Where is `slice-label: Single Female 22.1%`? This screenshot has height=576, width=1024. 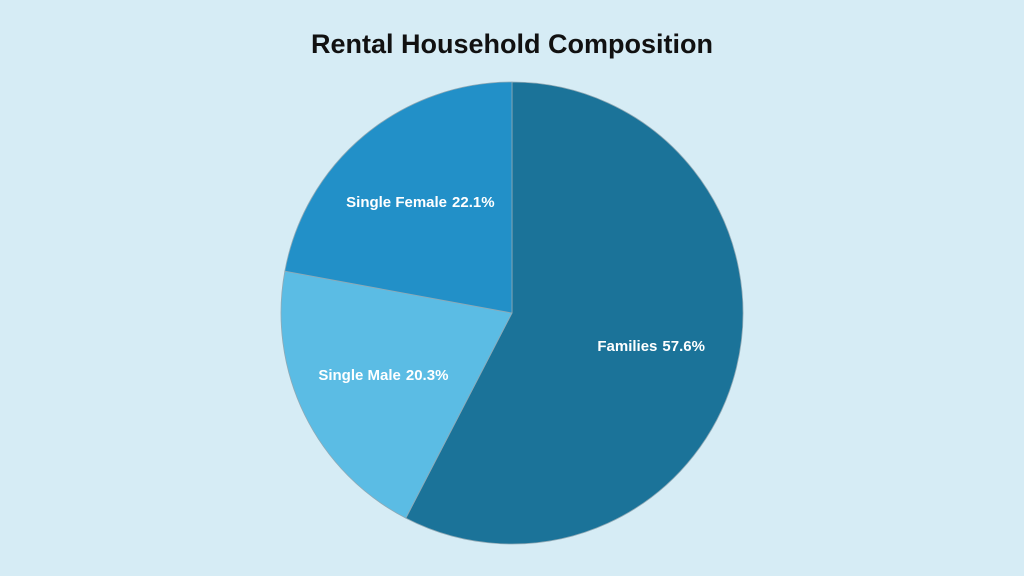
slice-label: Single Female 22.1% is located at coordinates (420, 202).